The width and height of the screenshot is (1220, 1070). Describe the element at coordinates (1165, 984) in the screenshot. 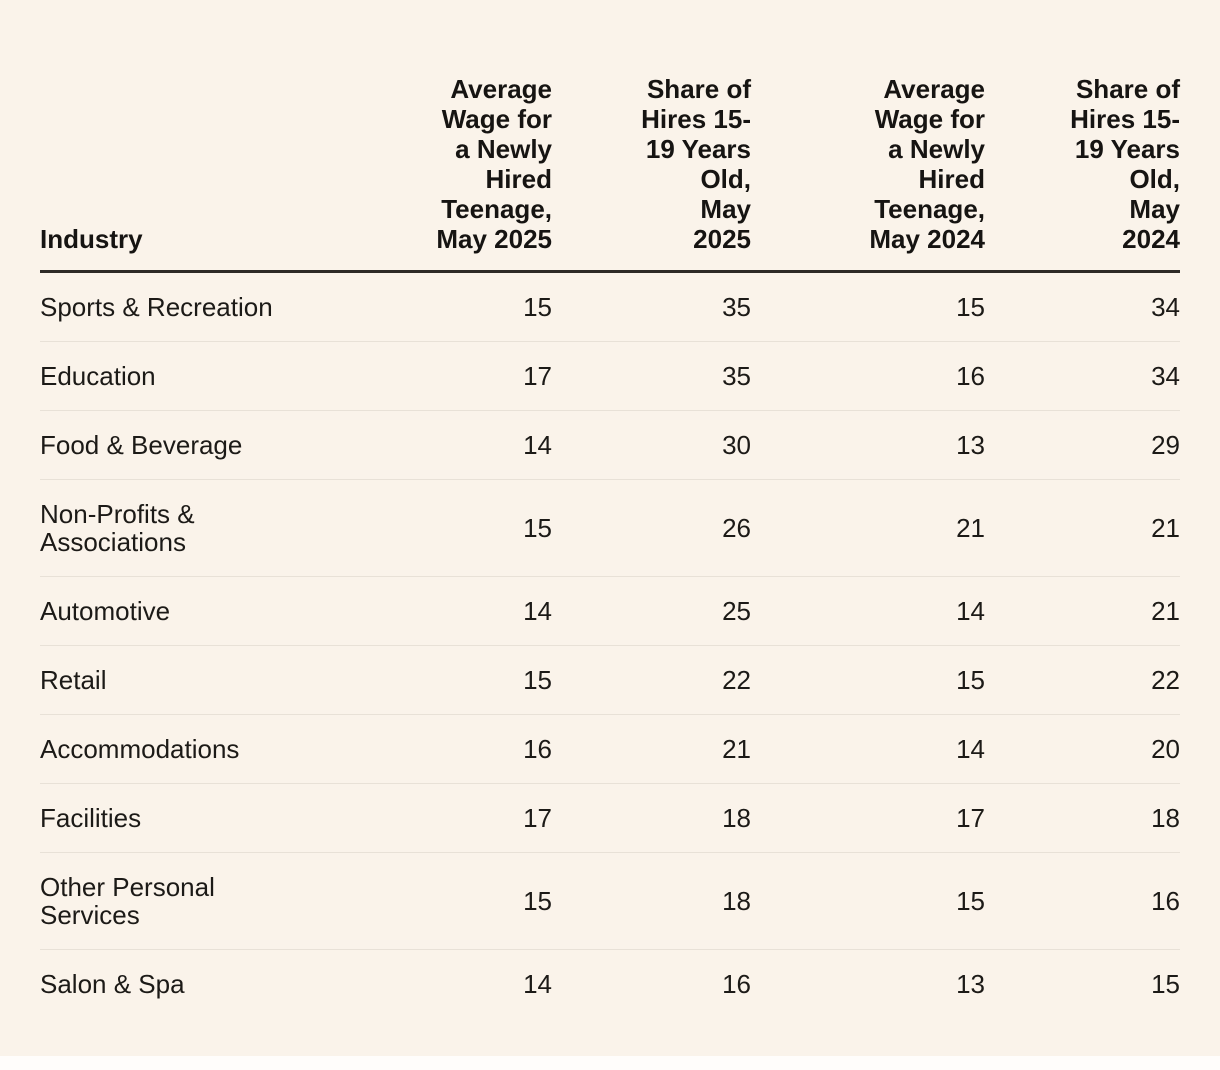

I see `share-hires-2024-cell: 15` at that location.